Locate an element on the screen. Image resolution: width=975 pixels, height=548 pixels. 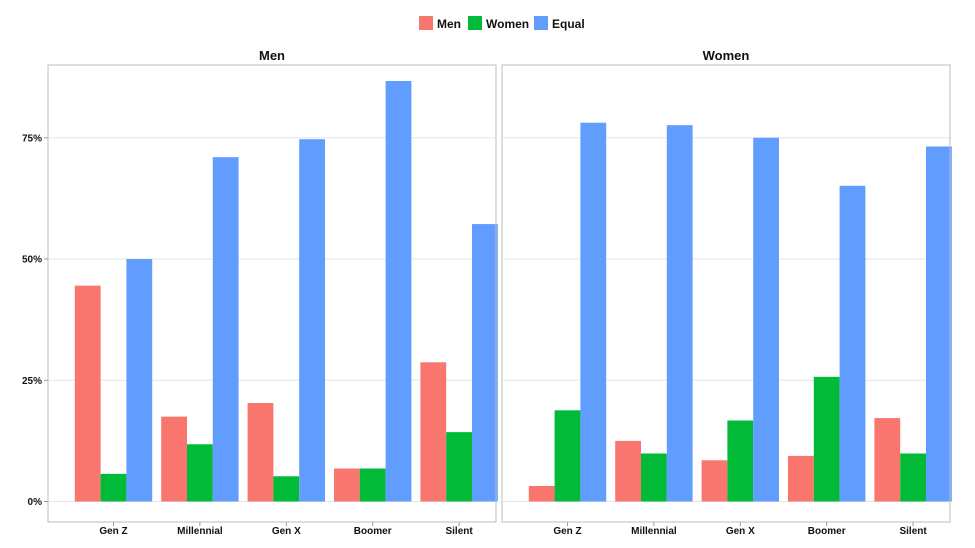
y-tick-label: 75% is located at coordinates (32, 138).